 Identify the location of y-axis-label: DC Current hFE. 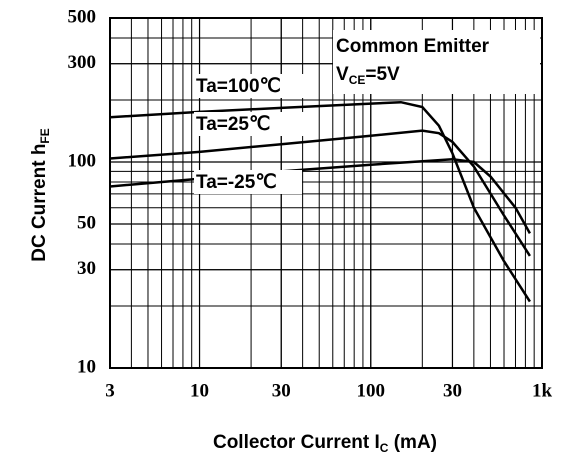
(40, 195).